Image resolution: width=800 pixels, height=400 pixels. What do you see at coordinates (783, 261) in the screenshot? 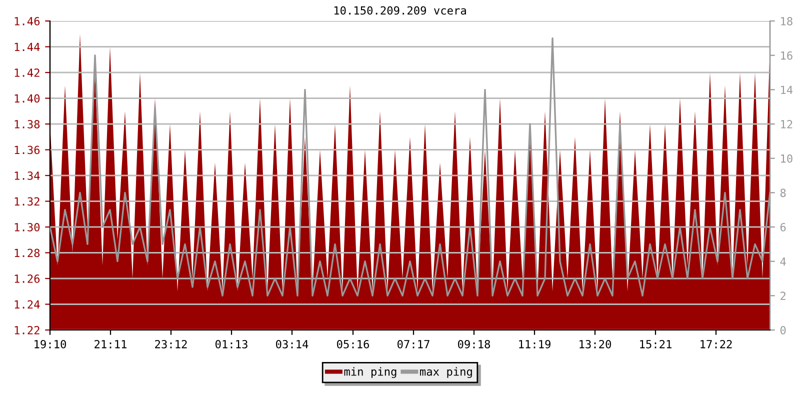
I see `y2-tick-label: 4` at bounding box center [783, 261].